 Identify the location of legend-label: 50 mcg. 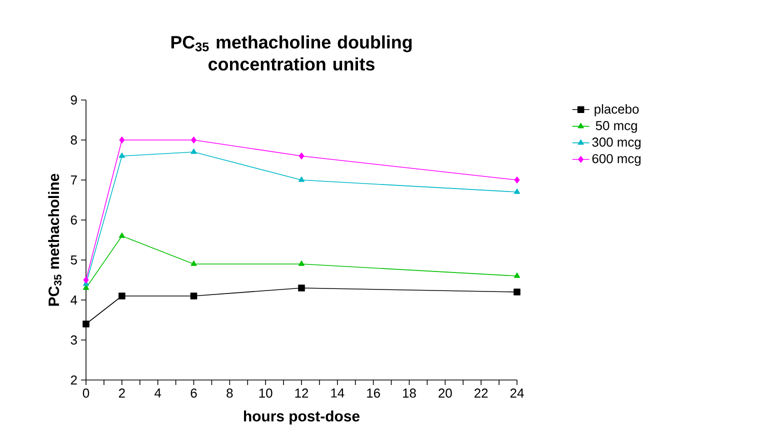
(616, 127).